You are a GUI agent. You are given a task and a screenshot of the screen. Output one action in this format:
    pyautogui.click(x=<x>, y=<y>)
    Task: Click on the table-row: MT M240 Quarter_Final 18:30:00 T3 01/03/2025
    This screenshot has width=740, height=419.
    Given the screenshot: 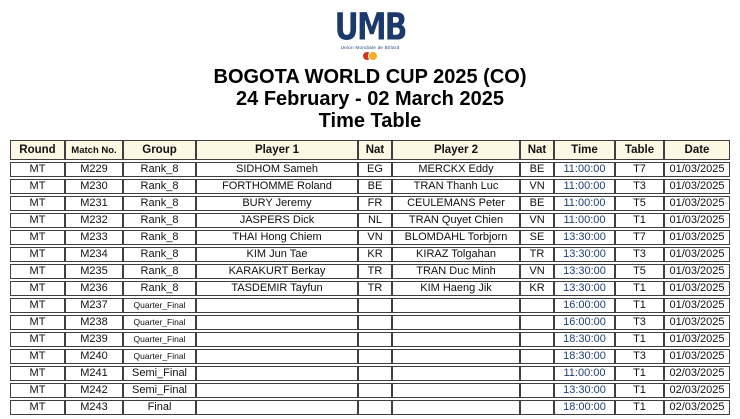 What is the action you would take?
    pyautogui.click(x=370, y=356)
    